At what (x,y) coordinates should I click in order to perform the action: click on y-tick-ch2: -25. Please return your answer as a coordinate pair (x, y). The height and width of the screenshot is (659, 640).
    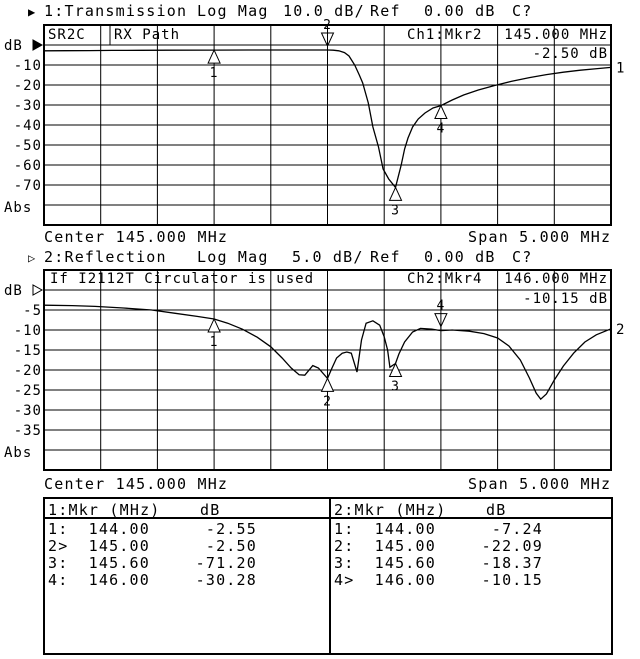
    Looking at the image, I should click on (28, 391).